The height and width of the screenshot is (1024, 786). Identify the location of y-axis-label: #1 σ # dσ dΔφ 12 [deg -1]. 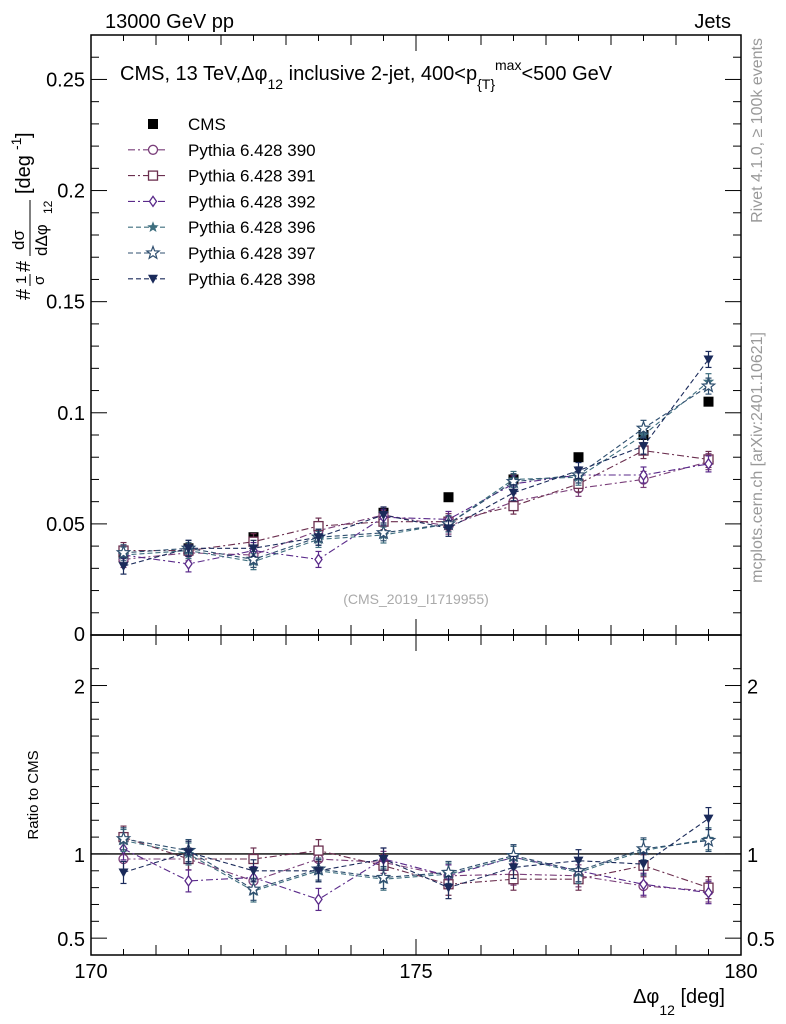
(31, 216).